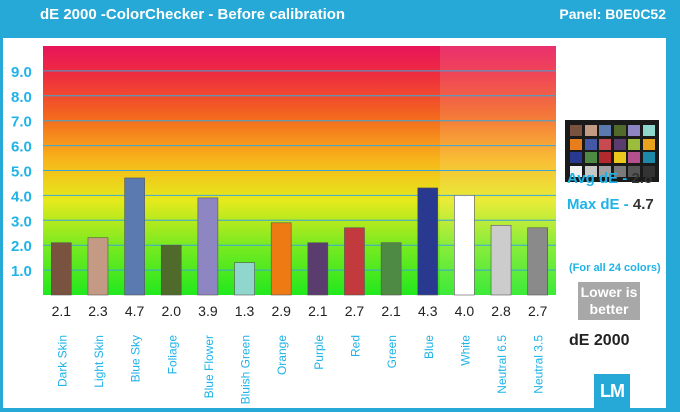  I want to click on category-label: Blue Sky, so click(136, 358).